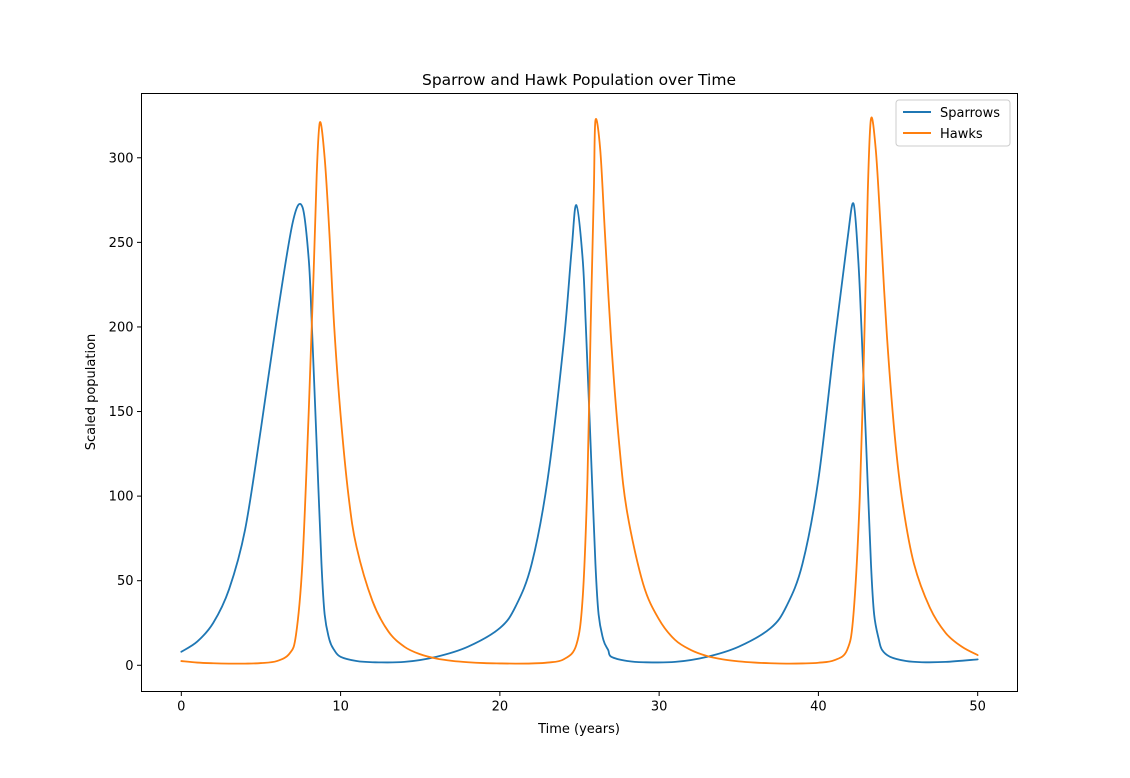 The width and height of the screenshot is (1130, 778). Describe the element at coordinates (970, 113) in the screenshot. I see `legend-label-sparrows: Sparrows` at that location.